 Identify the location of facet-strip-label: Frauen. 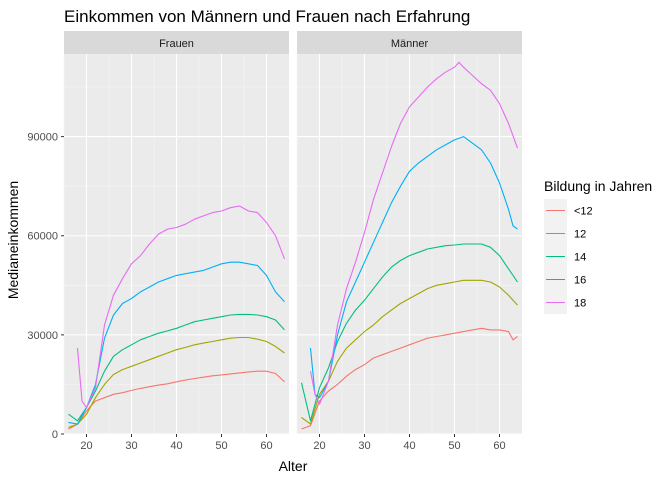
(176, 44).